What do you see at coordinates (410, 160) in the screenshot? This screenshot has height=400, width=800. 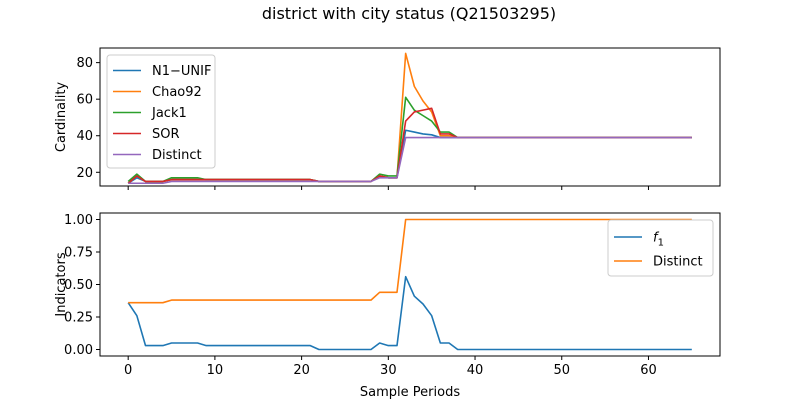 I see `series-line-distinct` at bounding box center [410, 160].